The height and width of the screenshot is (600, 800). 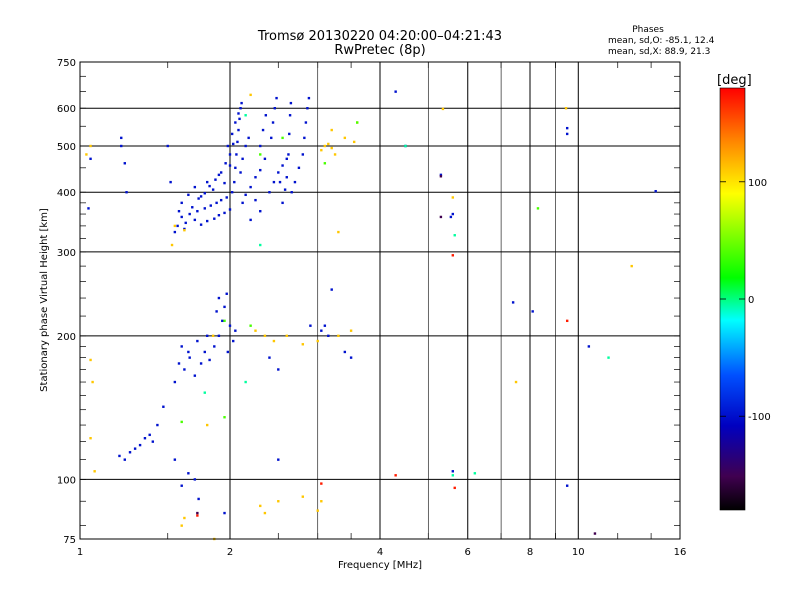 What do you see at coordinates (380, 565) in the screenshot?
I see `x-axis-label: Frequency [MHz]` at bounding box center [380, 565].